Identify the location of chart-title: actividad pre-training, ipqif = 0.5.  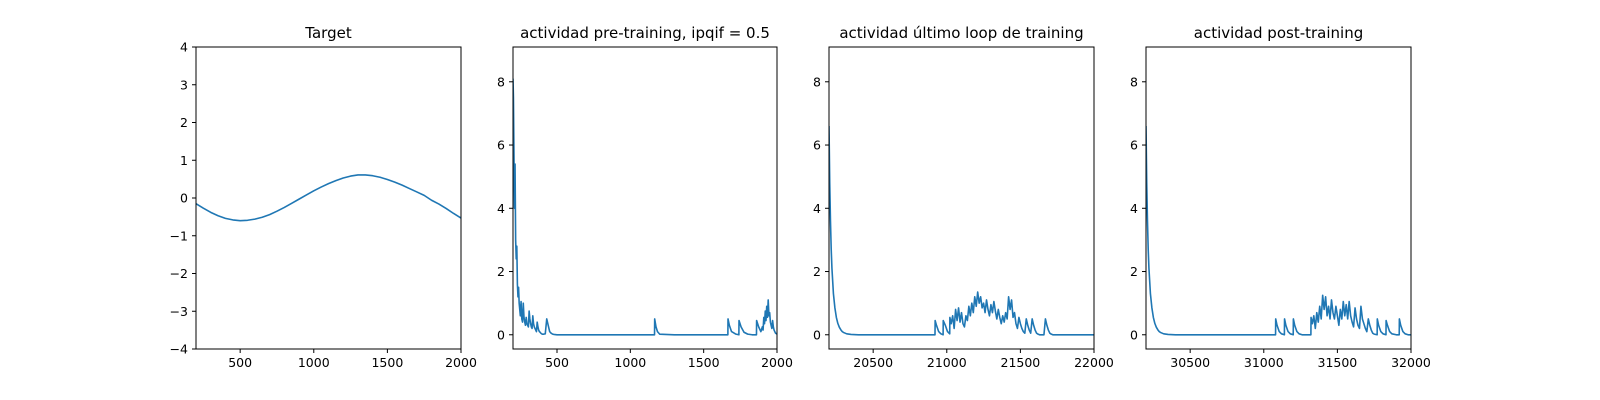
(645, 33).